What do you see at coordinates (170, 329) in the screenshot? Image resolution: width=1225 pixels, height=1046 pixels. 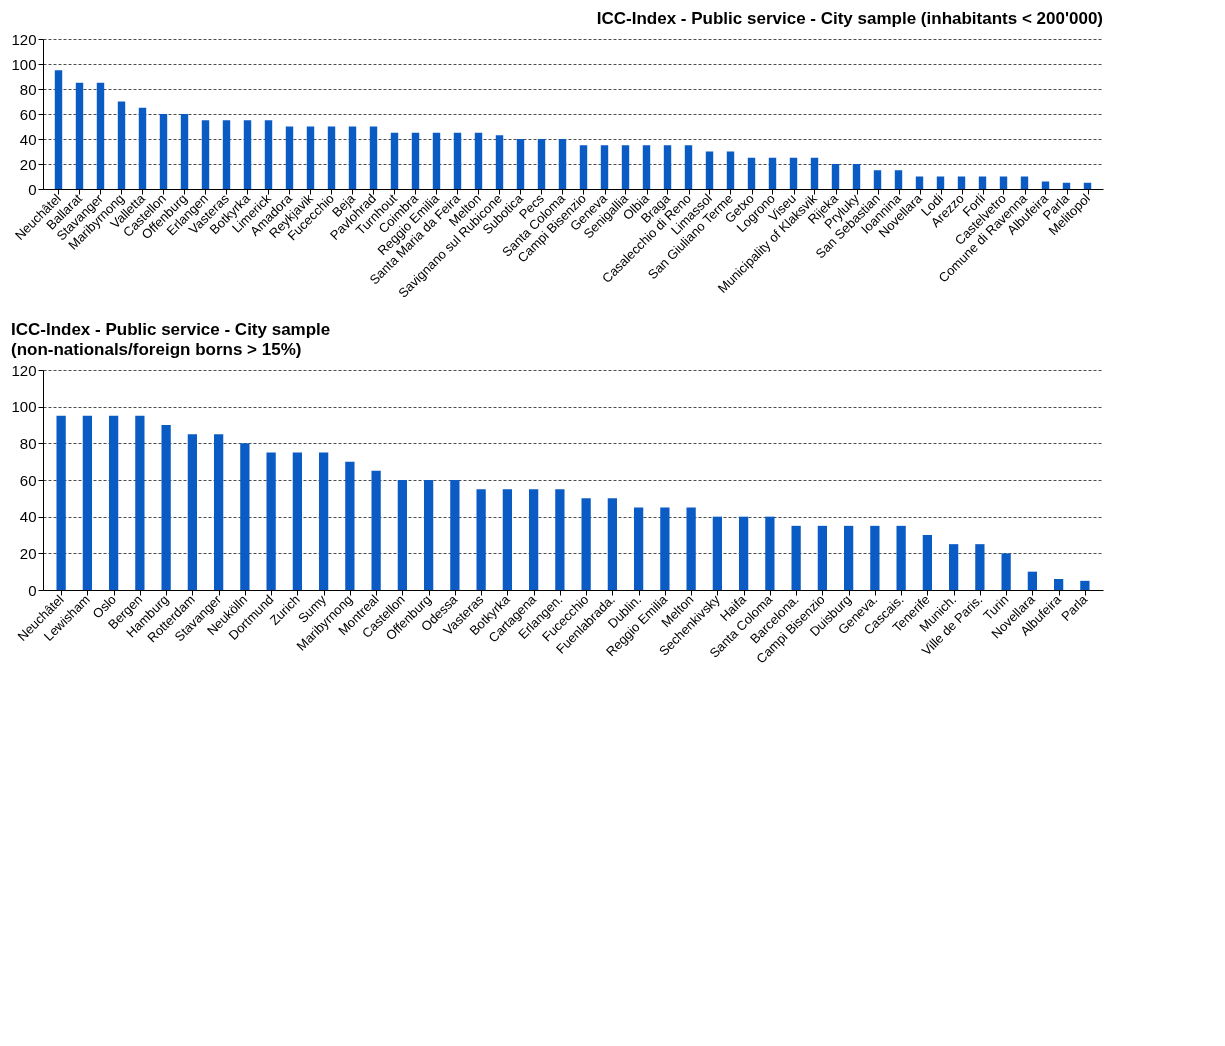 I see `chart-title: ICC-Index - Public service - City sample` at bounding box center [170, 329].